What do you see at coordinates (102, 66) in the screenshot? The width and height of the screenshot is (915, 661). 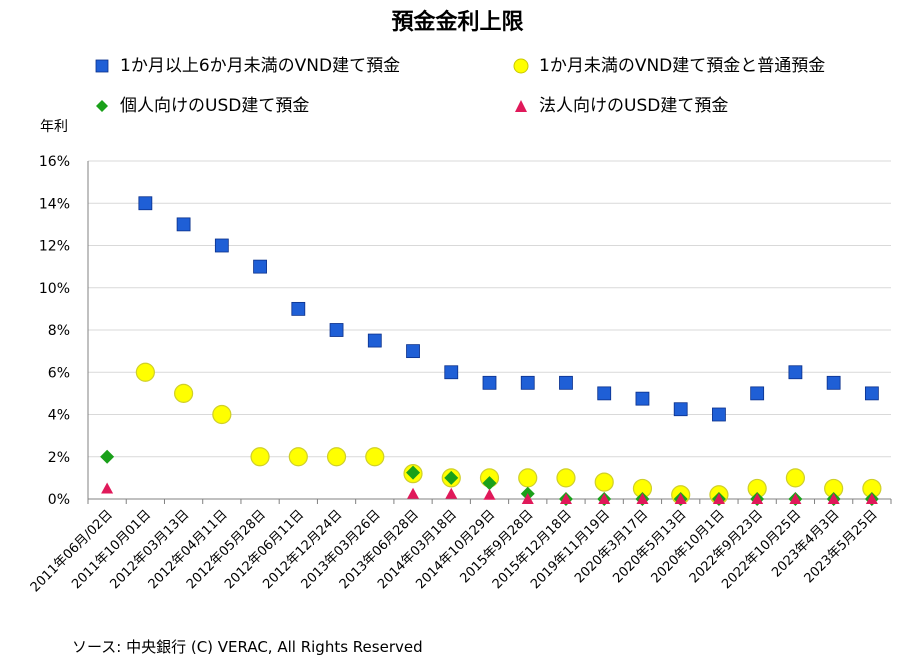 I see `square-marker-icon` at bounding box center [102, 66].